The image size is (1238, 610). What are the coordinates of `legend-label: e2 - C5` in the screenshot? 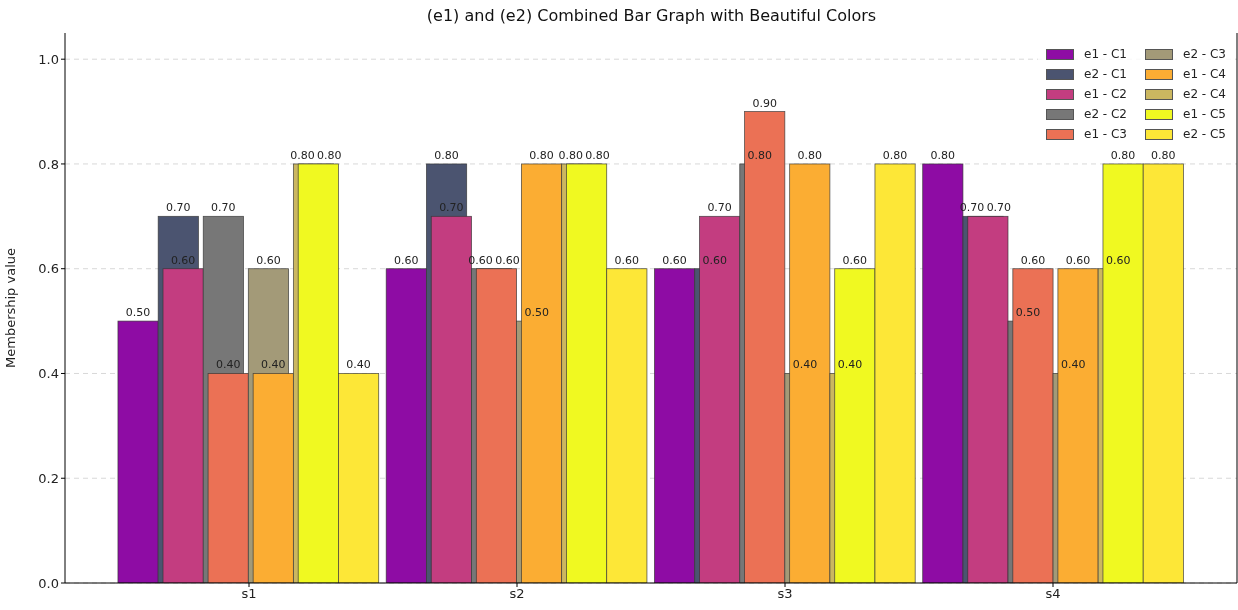 It's located at (1204, 134).